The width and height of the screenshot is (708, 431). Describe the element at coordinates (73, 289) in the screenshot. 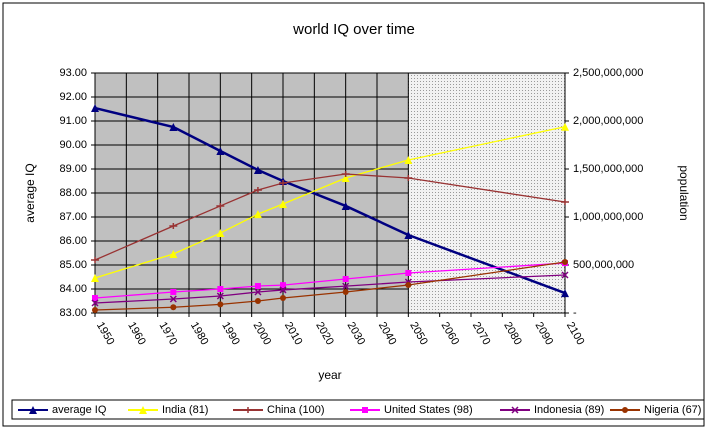

I see `y-tick-label: 84.00` at that location.